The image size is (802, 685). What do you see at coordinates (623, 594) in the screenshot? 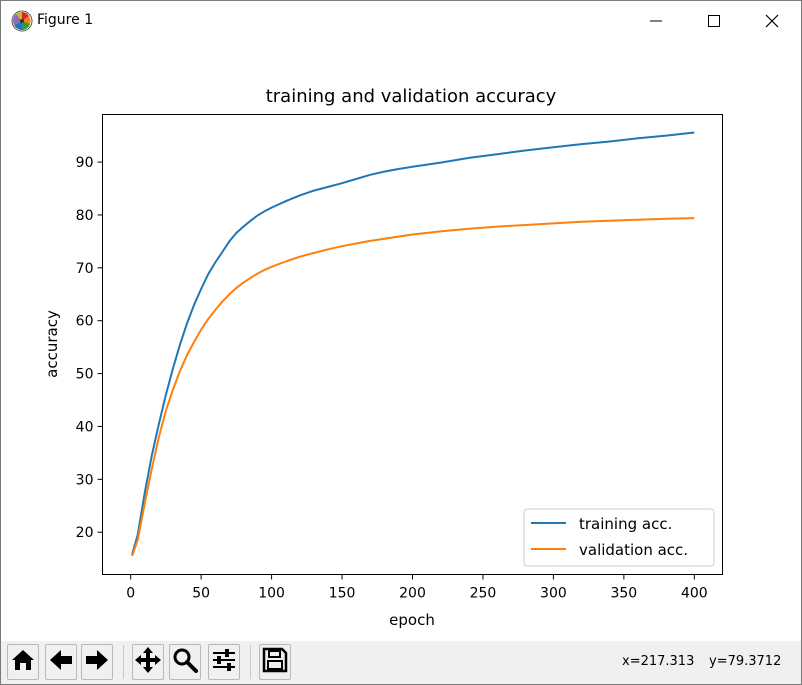
I see `x-tick-label: 350` at bounding box center [623, 594].